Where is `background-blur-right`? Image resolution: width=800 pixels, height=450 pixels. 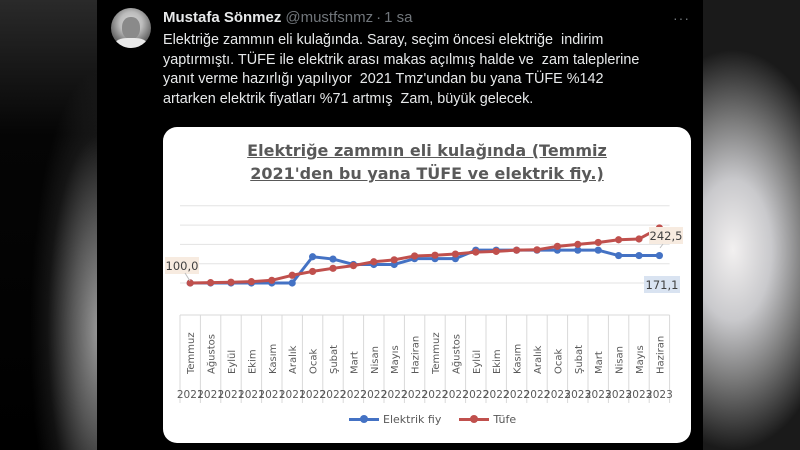
background-blur-right is located at coordinates (751, 225).